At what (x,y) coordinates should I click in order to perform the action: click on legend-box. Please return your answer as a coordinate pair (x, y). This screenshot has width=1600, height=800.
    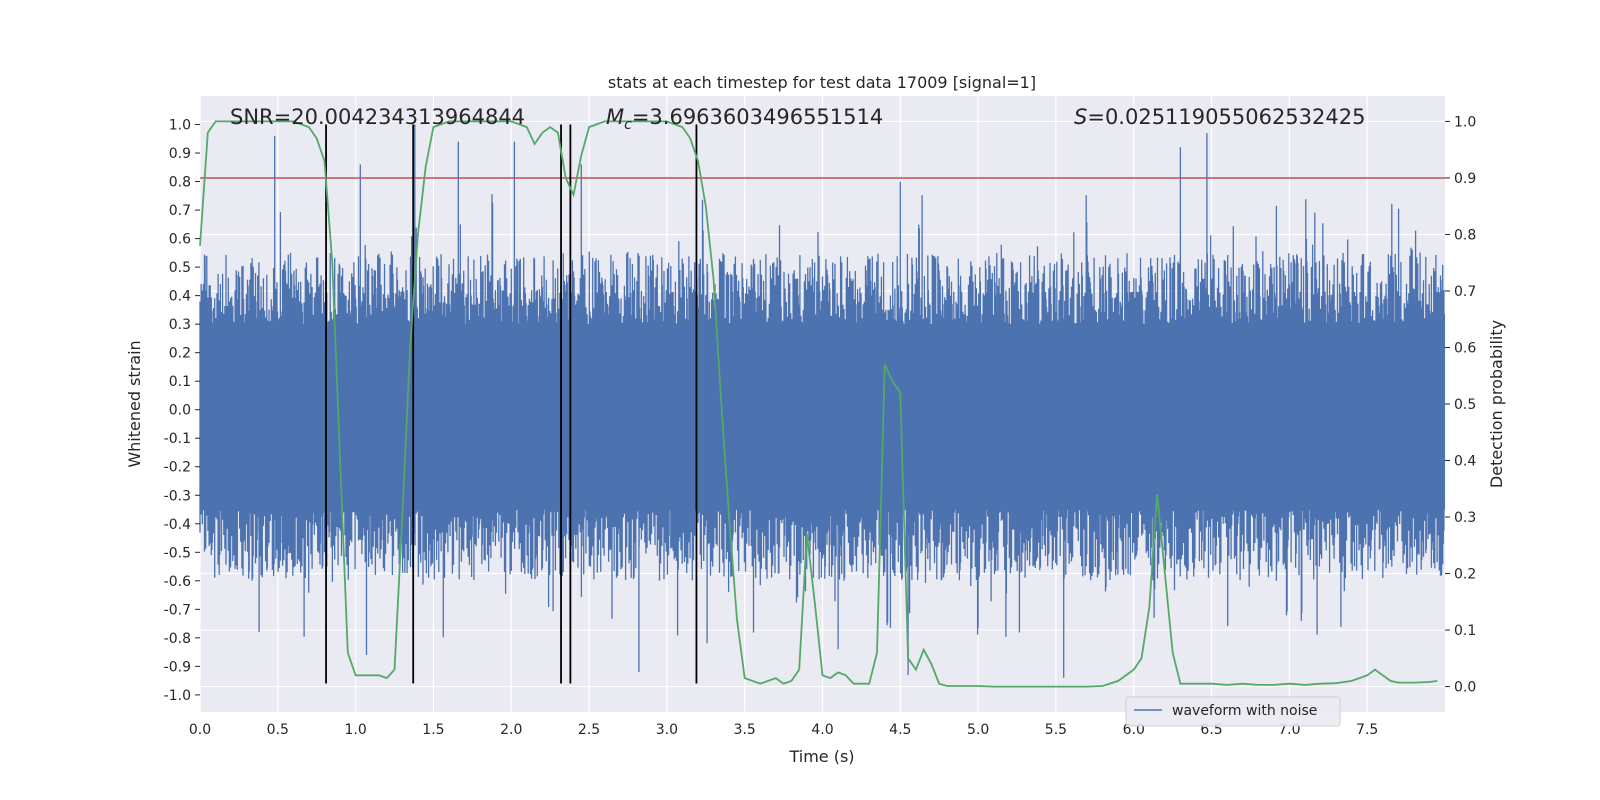
    Looking at the image, I should click on (1233, 711).